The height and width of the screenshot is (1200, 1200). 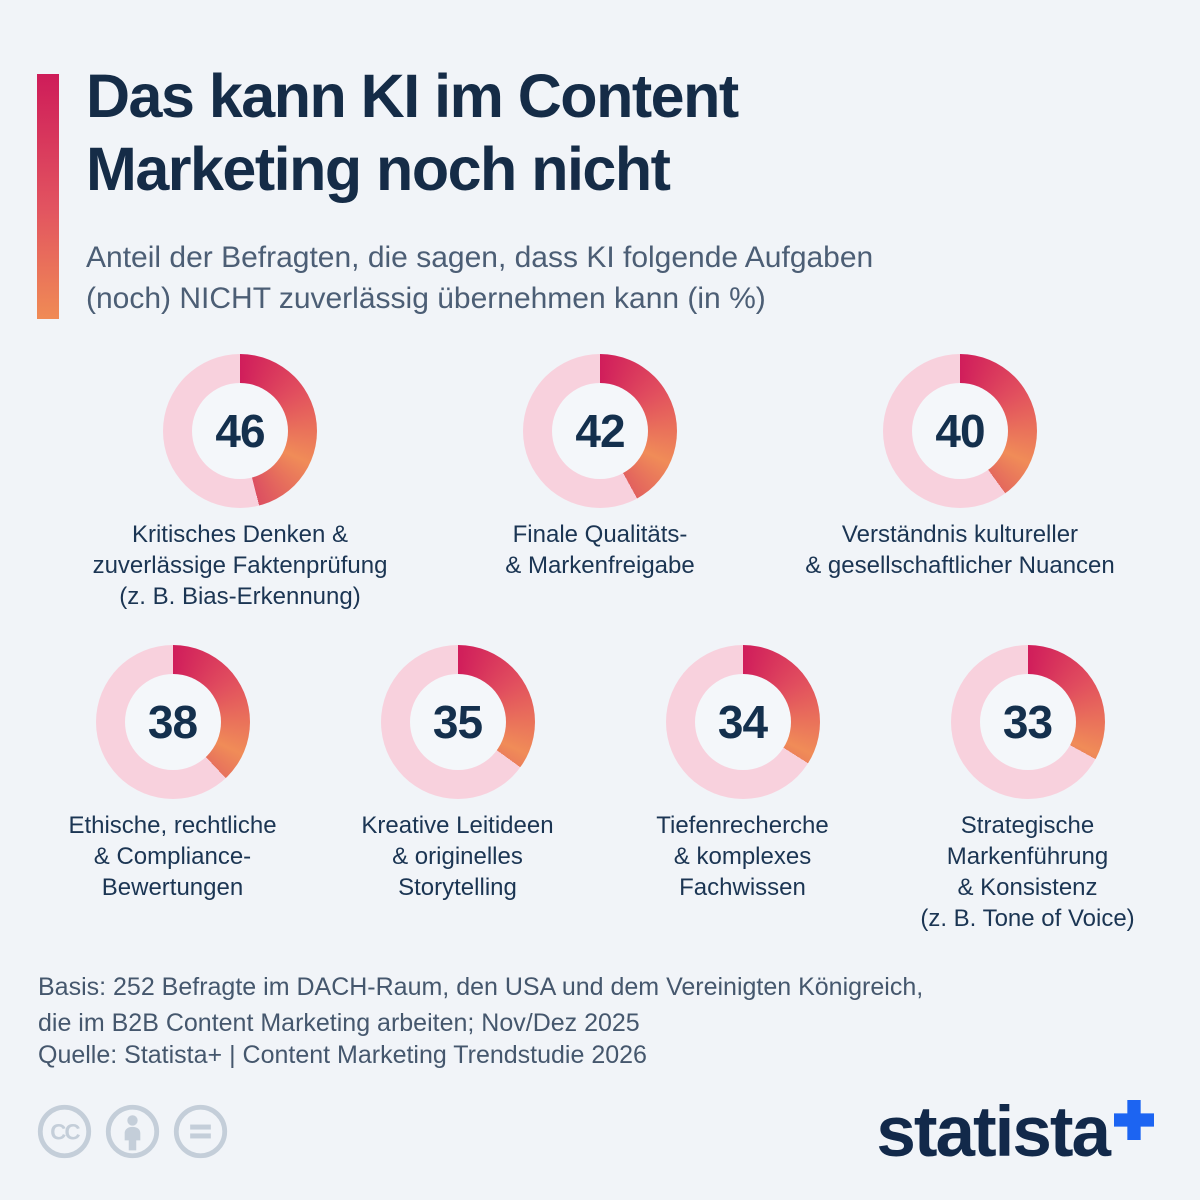 What do you see at coordinates (48, 196) in the screenshot?
I see `accent-bar` at bounding box center [48, 196].